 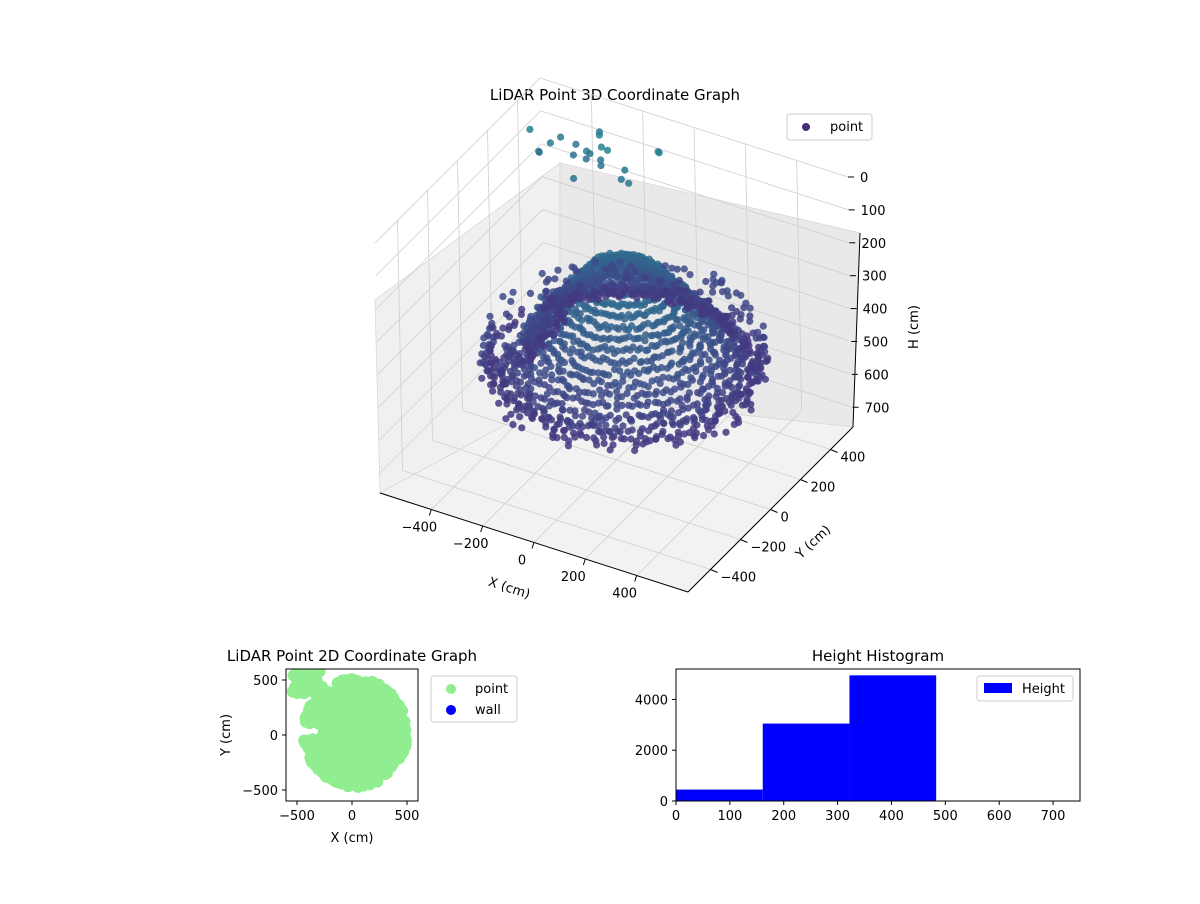 What do you see at coordinates (856, 330) in the screenshot?
I see `z-axis-line` at bounding box center [856, 330].